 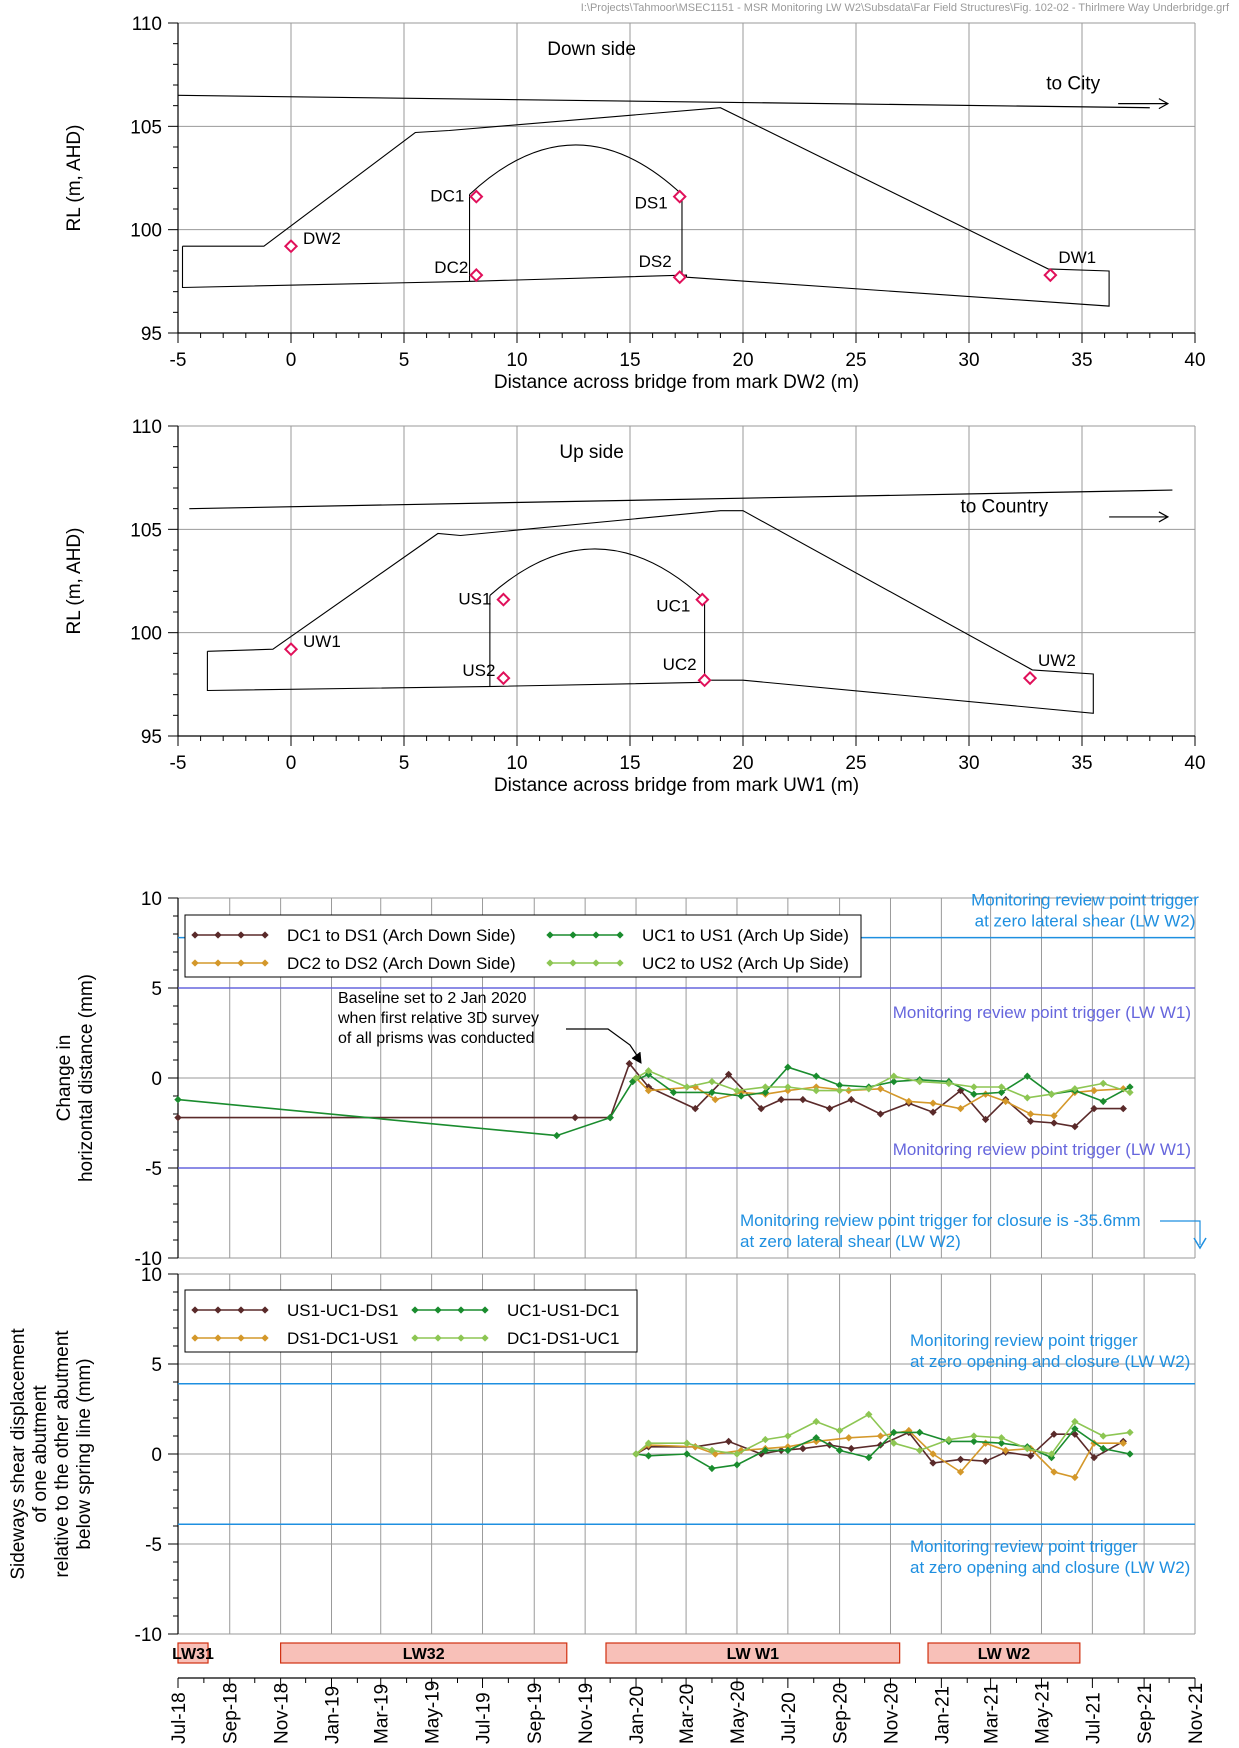 I want to click on prism-label: UC1, so click(x=673, y=606).